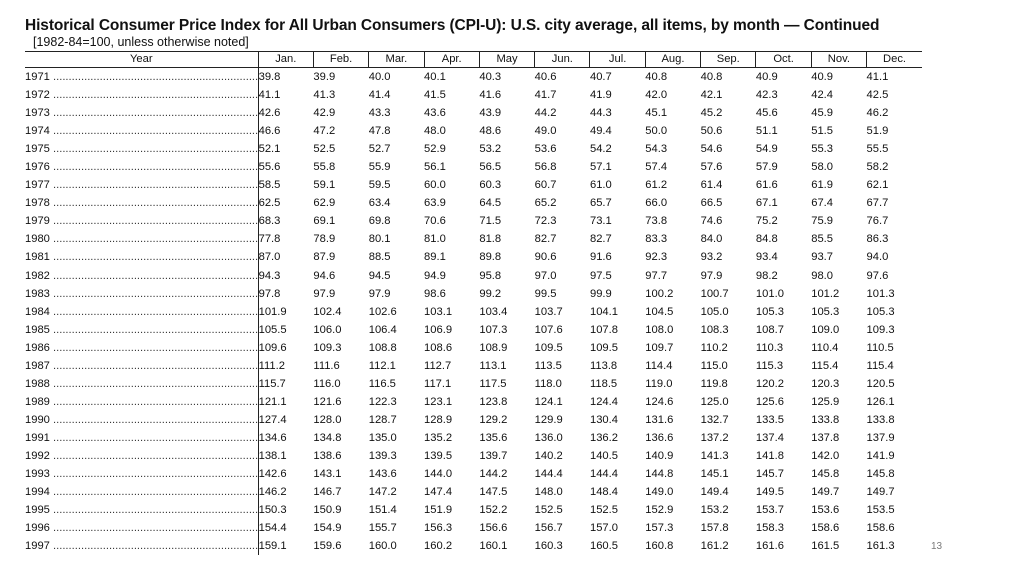 This screenshot has width=1023, height=574. I want to click on value-cell: 108.7, so click(769, 329).